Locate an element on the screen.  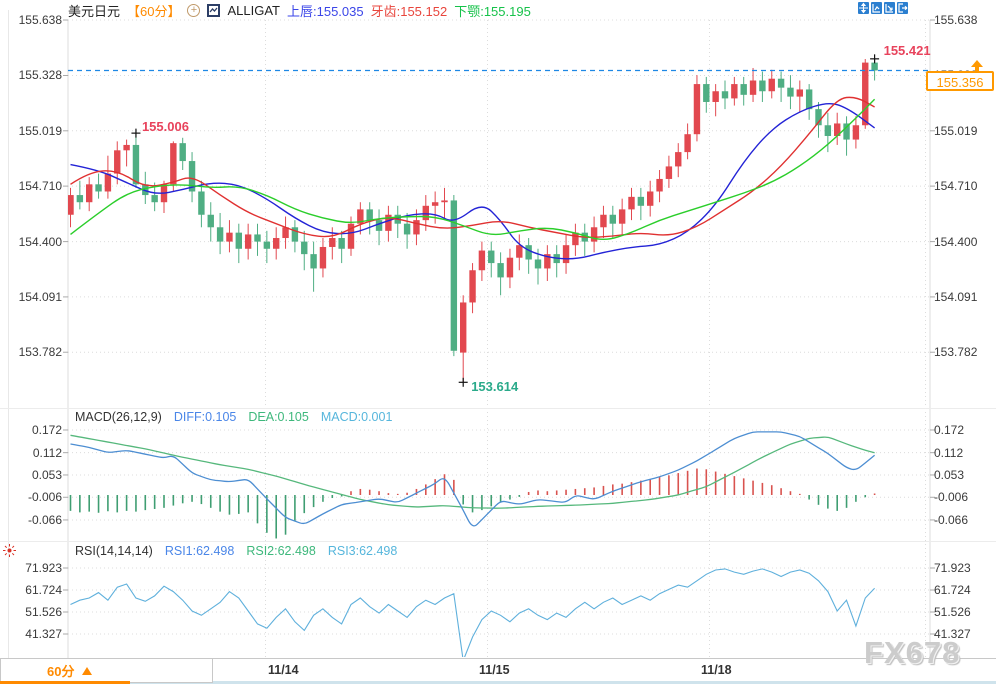
rsi3-value: RSI3:62.498 is located at coordinates (362, 551).